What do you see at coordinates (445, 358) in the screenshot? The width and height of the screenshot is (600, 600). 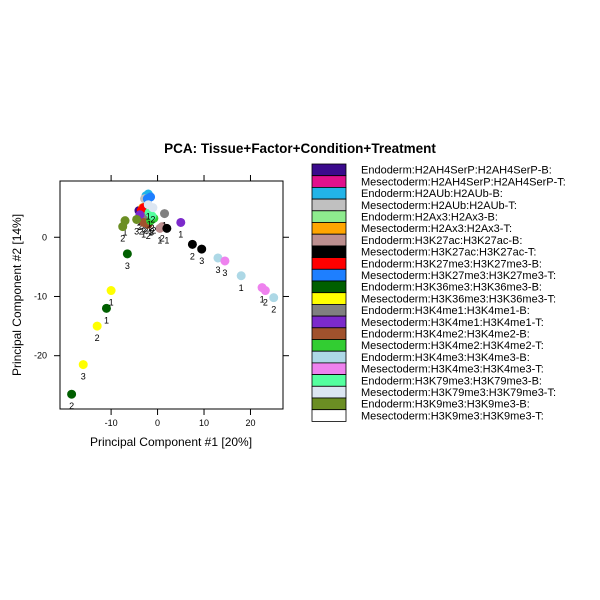 I see `legend-label: Endoderm:H3K4me3:H3K4me3-B:` at bounding box center [445, 358].